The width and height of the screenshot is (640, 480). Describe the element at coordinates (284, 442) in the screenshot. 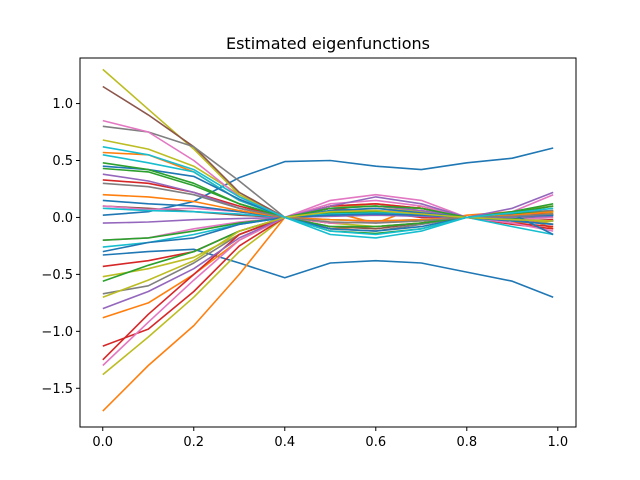

I see `x-tick-label: 0.4` at that location.